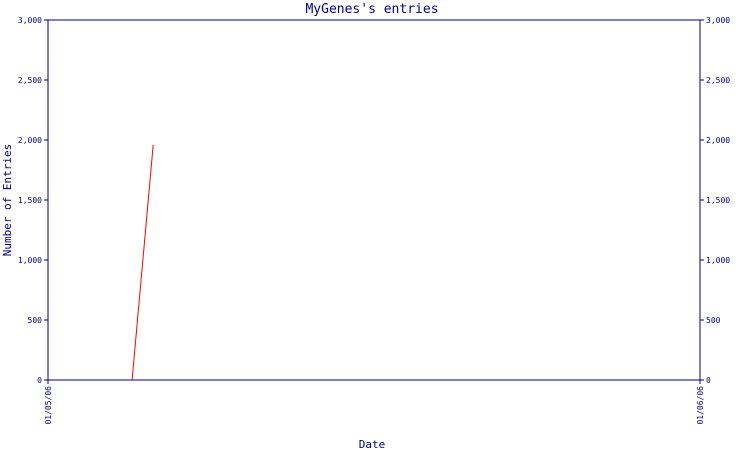 The image size is (750, 450). I want to click on y-tick-label-right: 3,000, so click(718, 20).